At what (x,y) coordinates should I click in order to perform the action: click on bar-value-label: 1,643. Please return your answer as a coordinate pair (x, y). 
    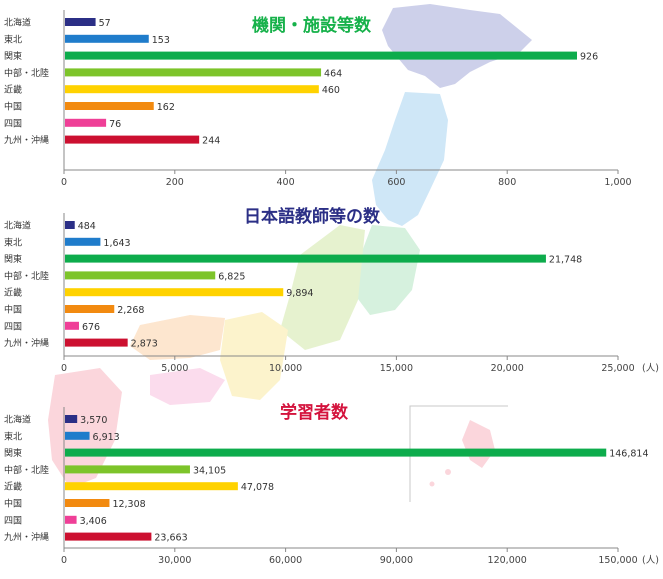
    Looking at the image, I should click on (116, 243).